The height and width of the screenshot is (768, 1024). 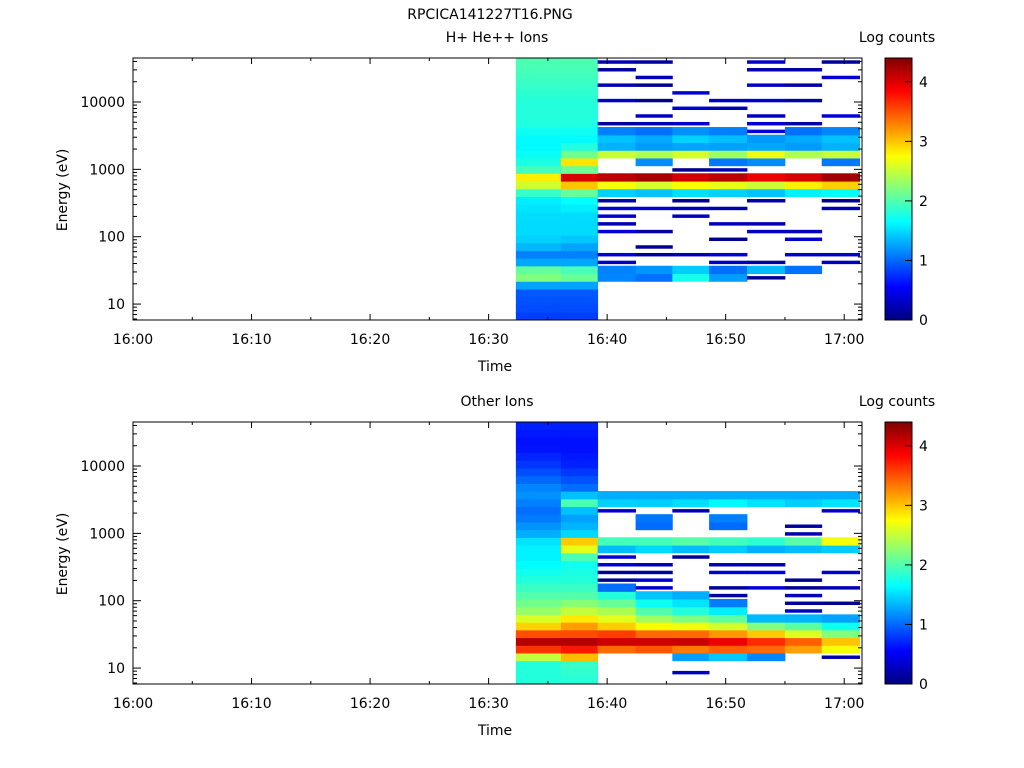 I want to click on x-tick-label: 17:00, so click(x=844, y=704).